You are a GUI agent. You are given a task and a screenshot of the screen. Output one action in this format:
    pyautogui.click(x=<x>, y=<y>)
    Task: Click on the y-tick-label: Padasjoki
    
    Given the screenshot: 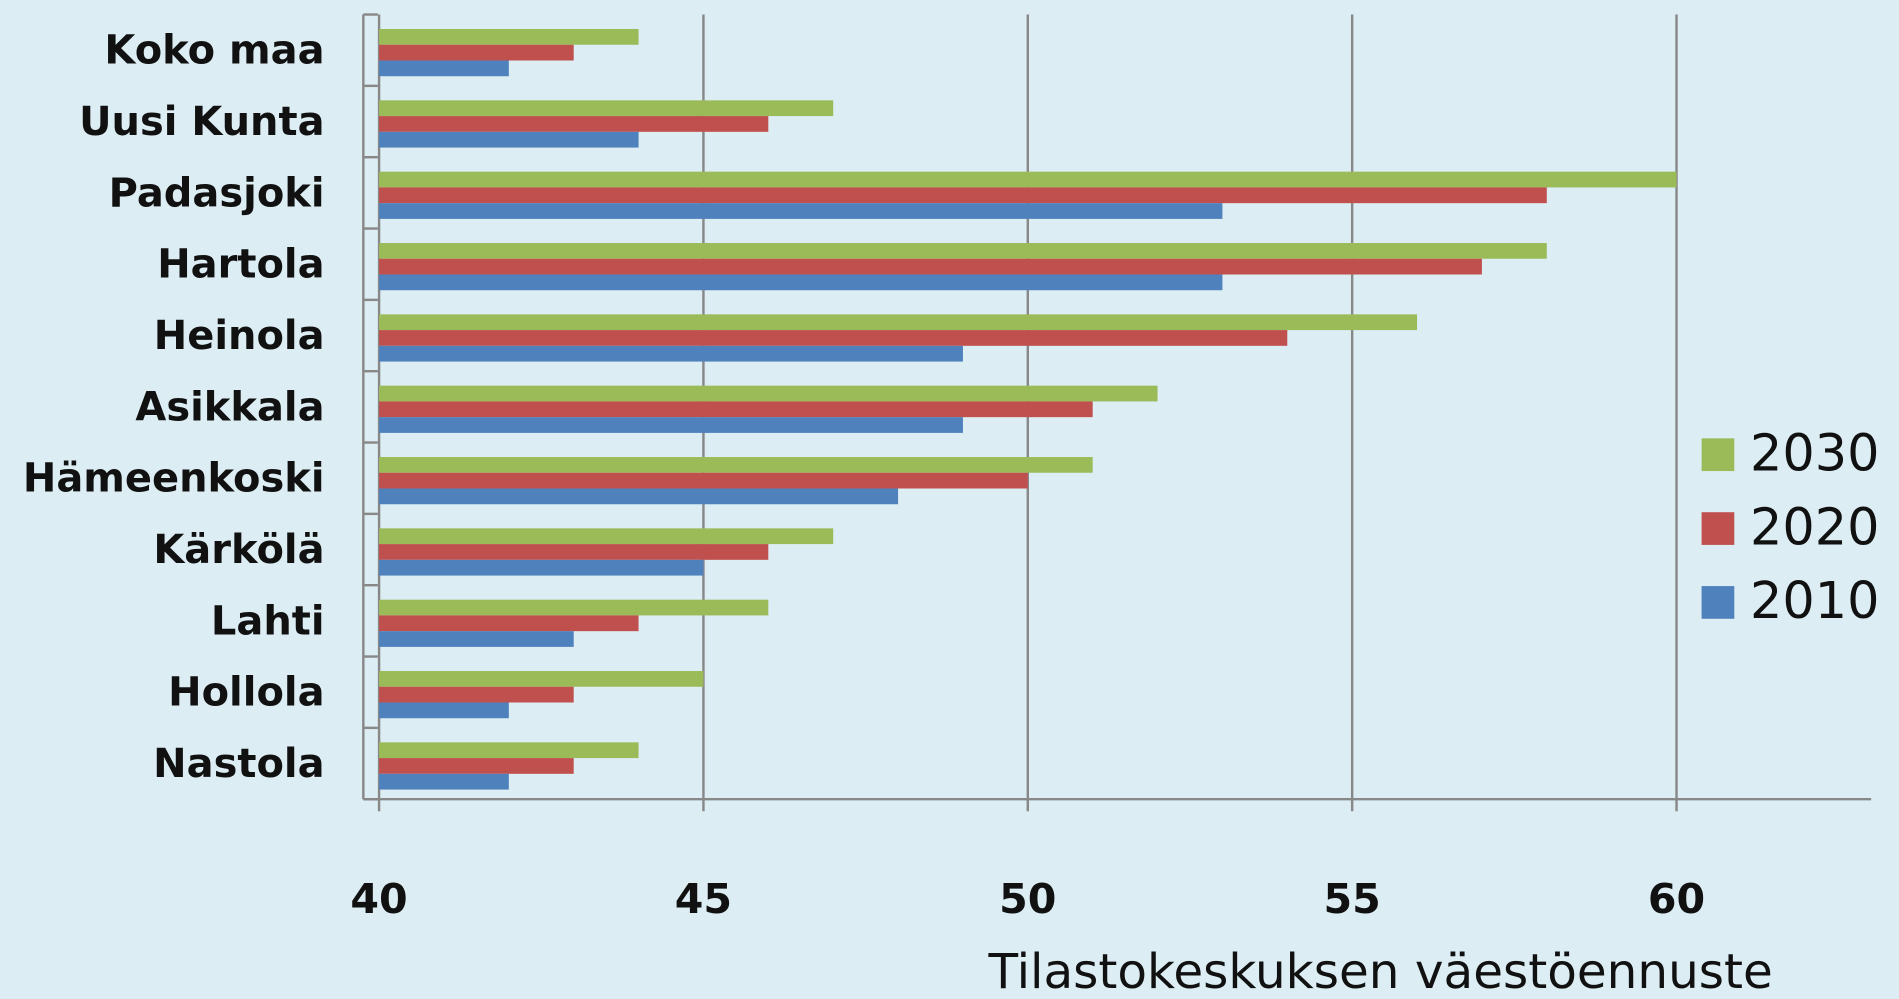 What is the action you would take?
    pyautogui.click(x=217, y=193)
    